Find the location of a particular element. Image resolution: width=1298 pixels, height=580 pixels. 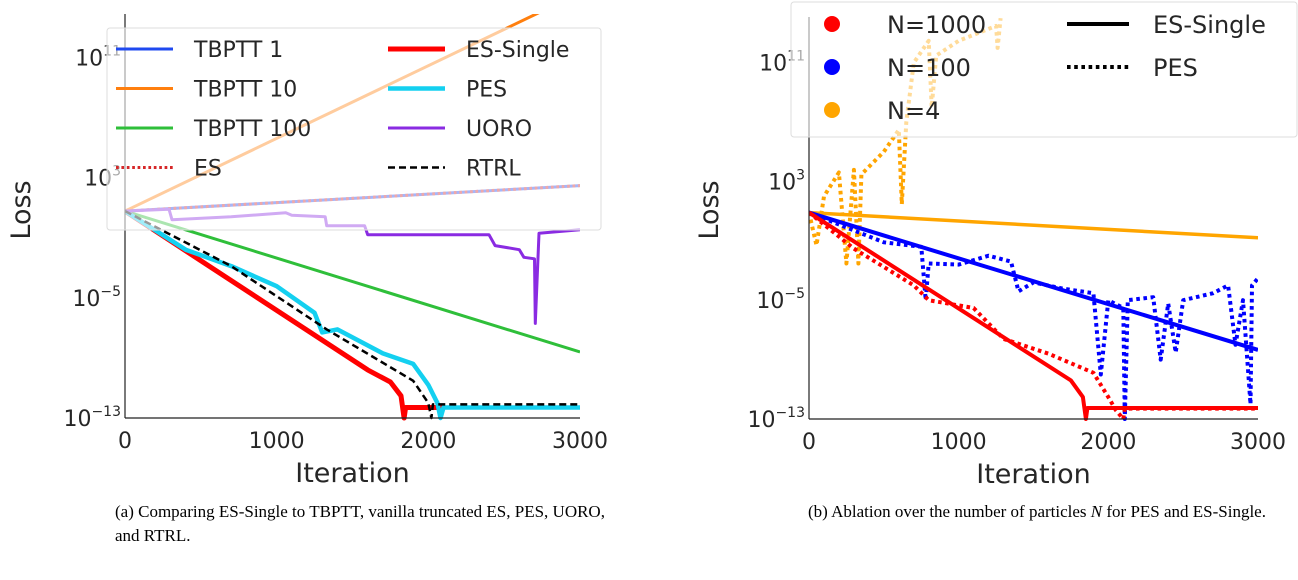

legend-label: TBPTT 10 is located at coordinates (245, 90).